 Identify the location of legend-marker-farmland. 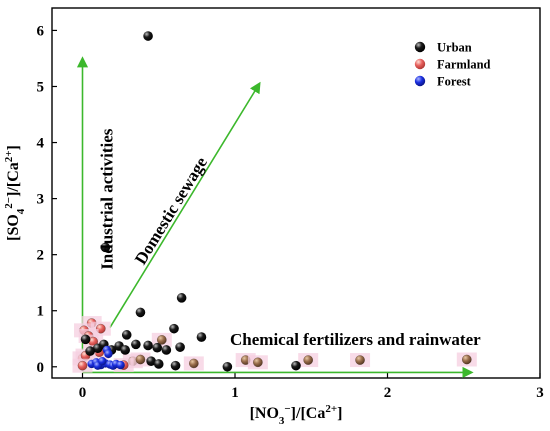
(420, 64).